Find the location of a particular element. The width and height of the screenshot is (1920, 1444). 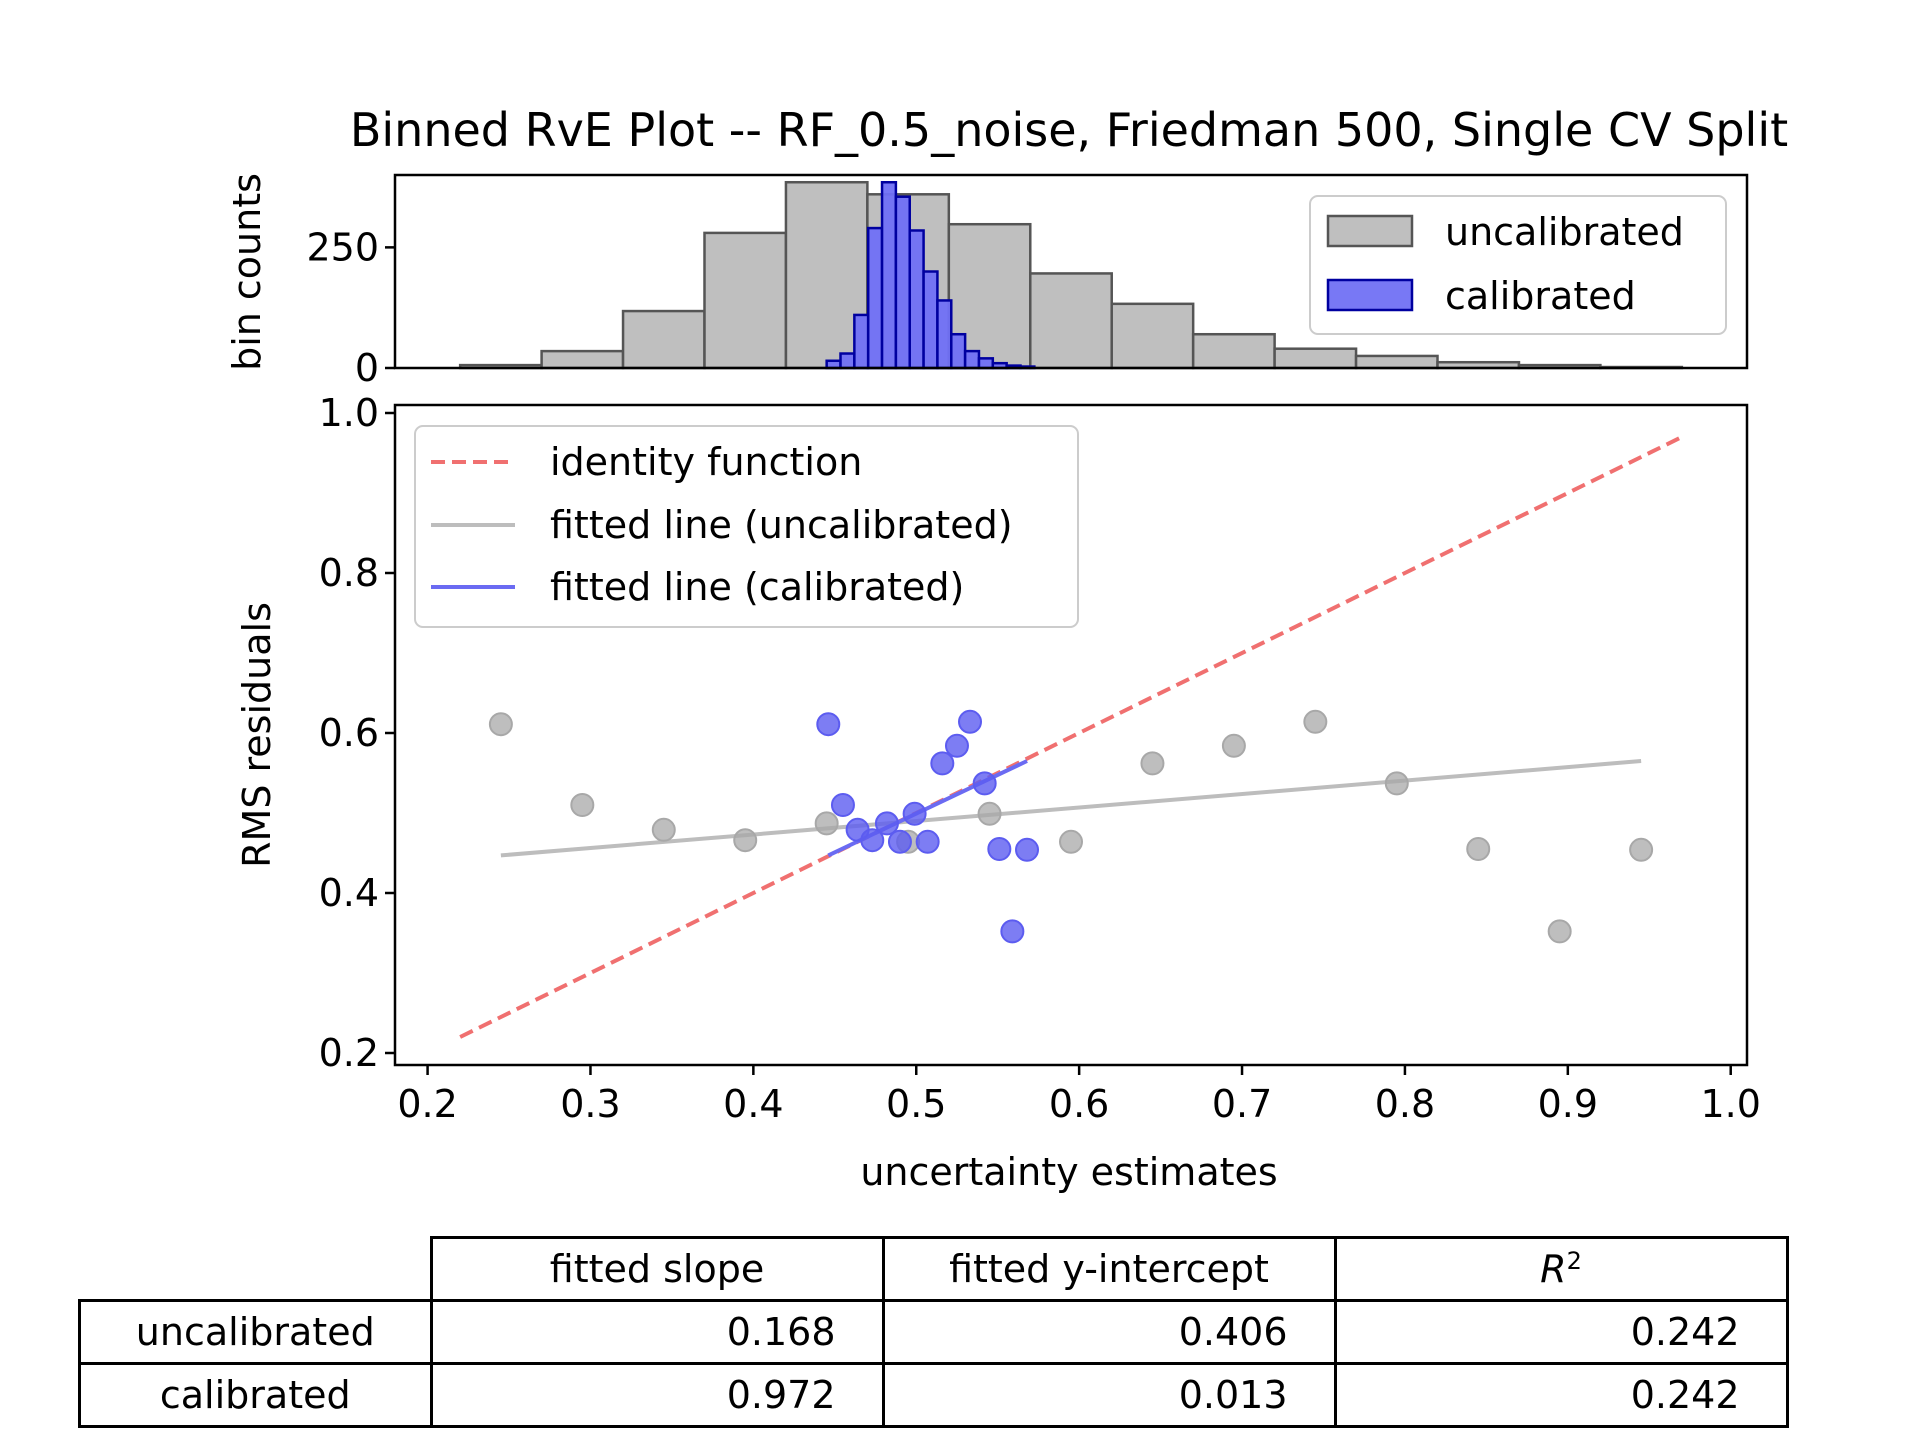

legend-label-calibrated: calibrated is located at coordinates (1540, 296).